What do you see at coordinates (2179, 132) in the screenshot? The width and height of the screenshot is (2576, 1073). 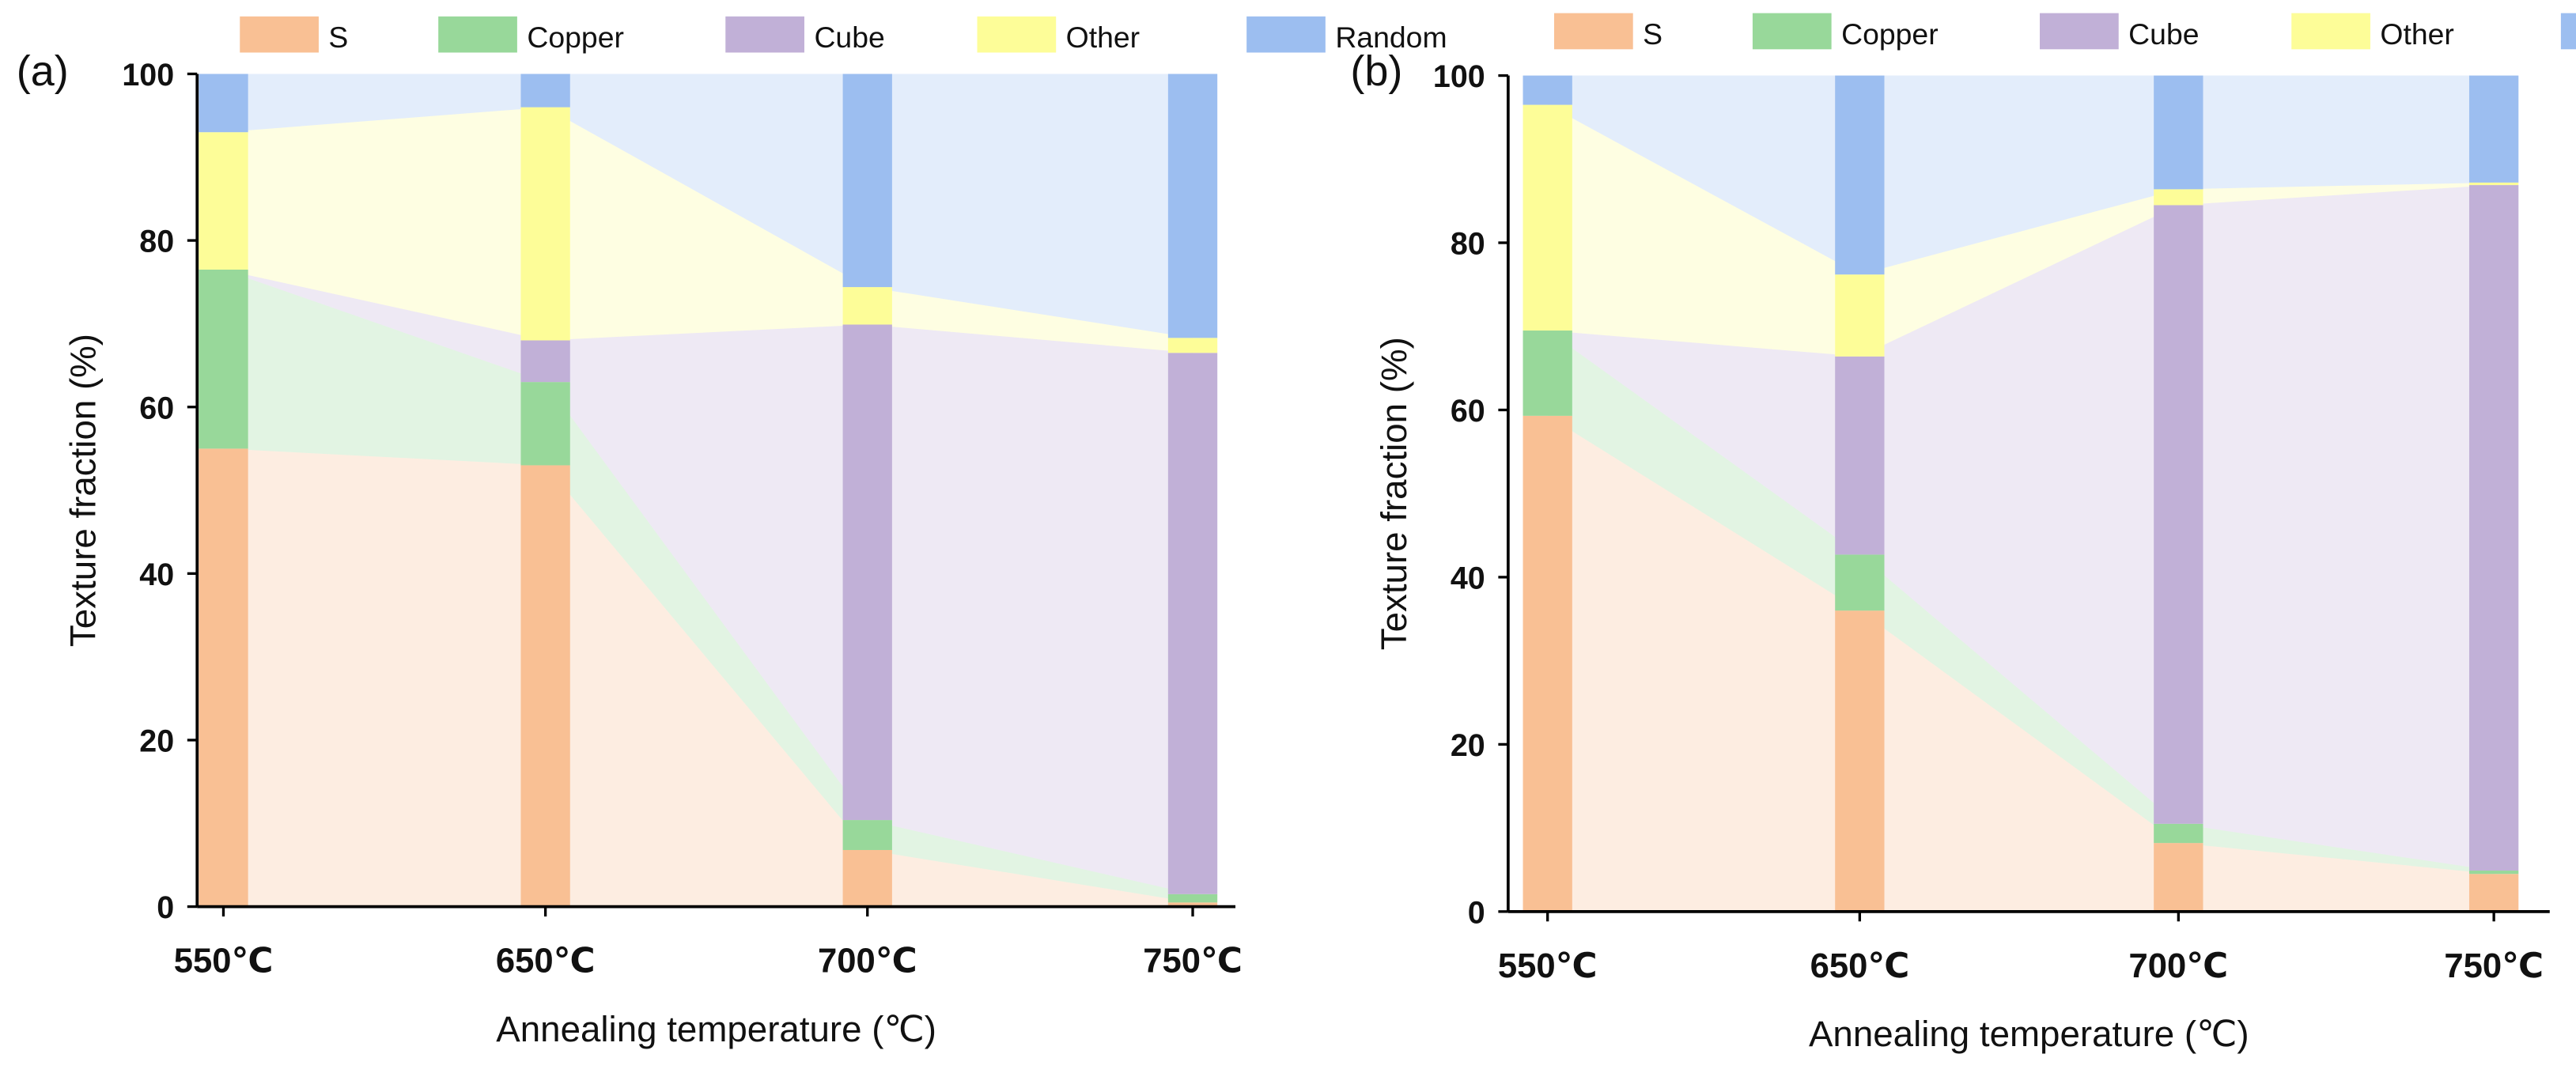 I see `bar-random-700c` at bounding box center [2179, 132].